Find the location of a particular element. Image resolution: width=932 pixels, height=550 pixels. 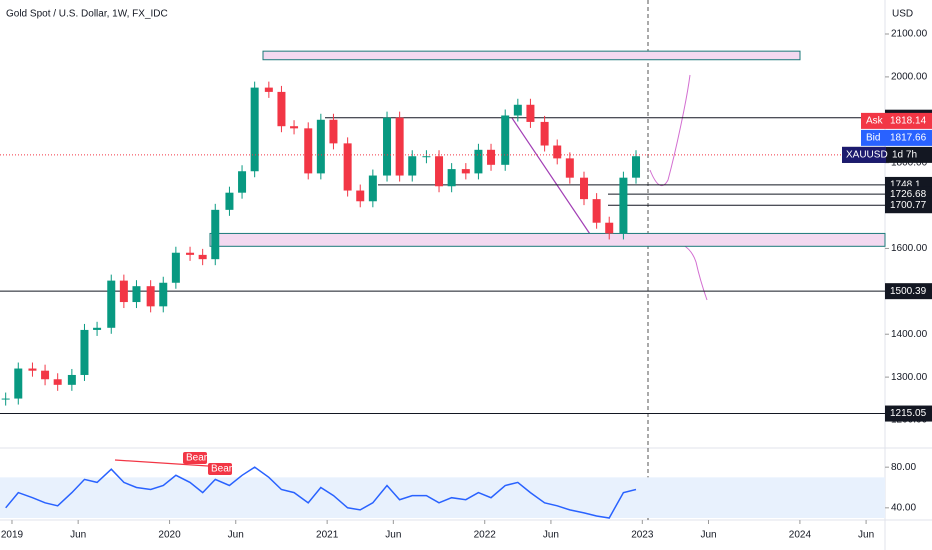

level-label: 1700.77 is located at coordinates (908, 205).